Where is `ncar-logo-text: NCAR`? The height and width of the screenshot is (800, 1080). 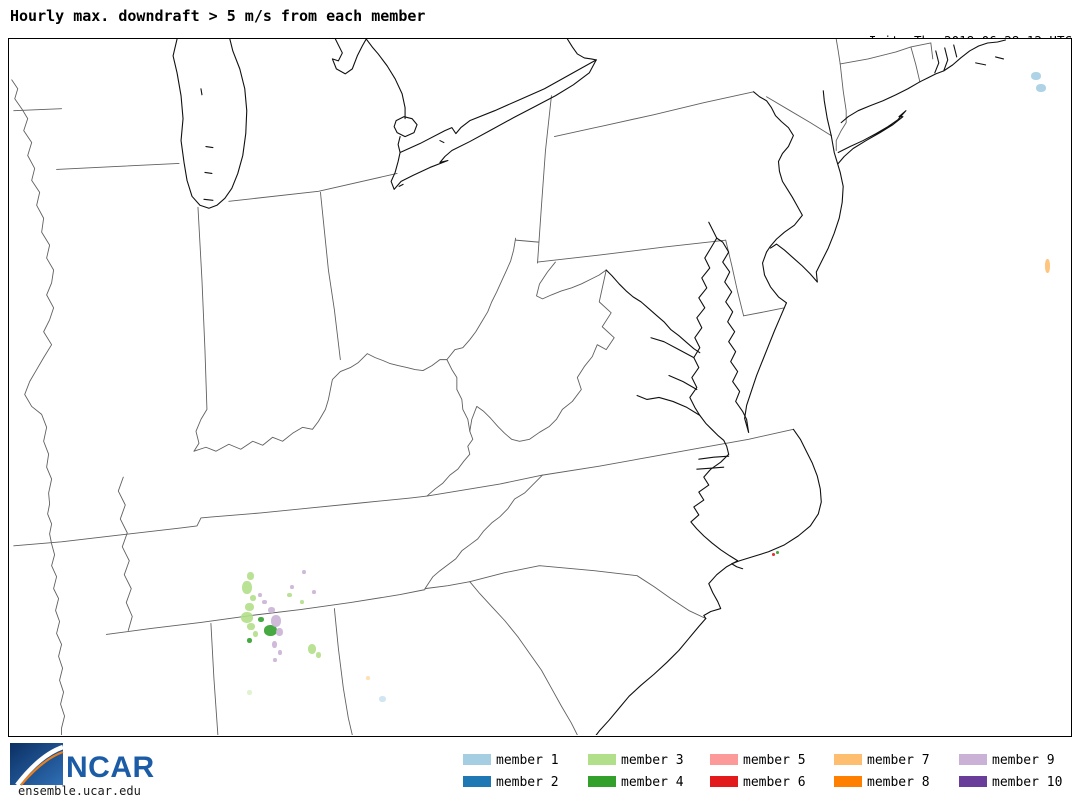 ncar-logo-text: NCAR is located at coordinates (110, 767).